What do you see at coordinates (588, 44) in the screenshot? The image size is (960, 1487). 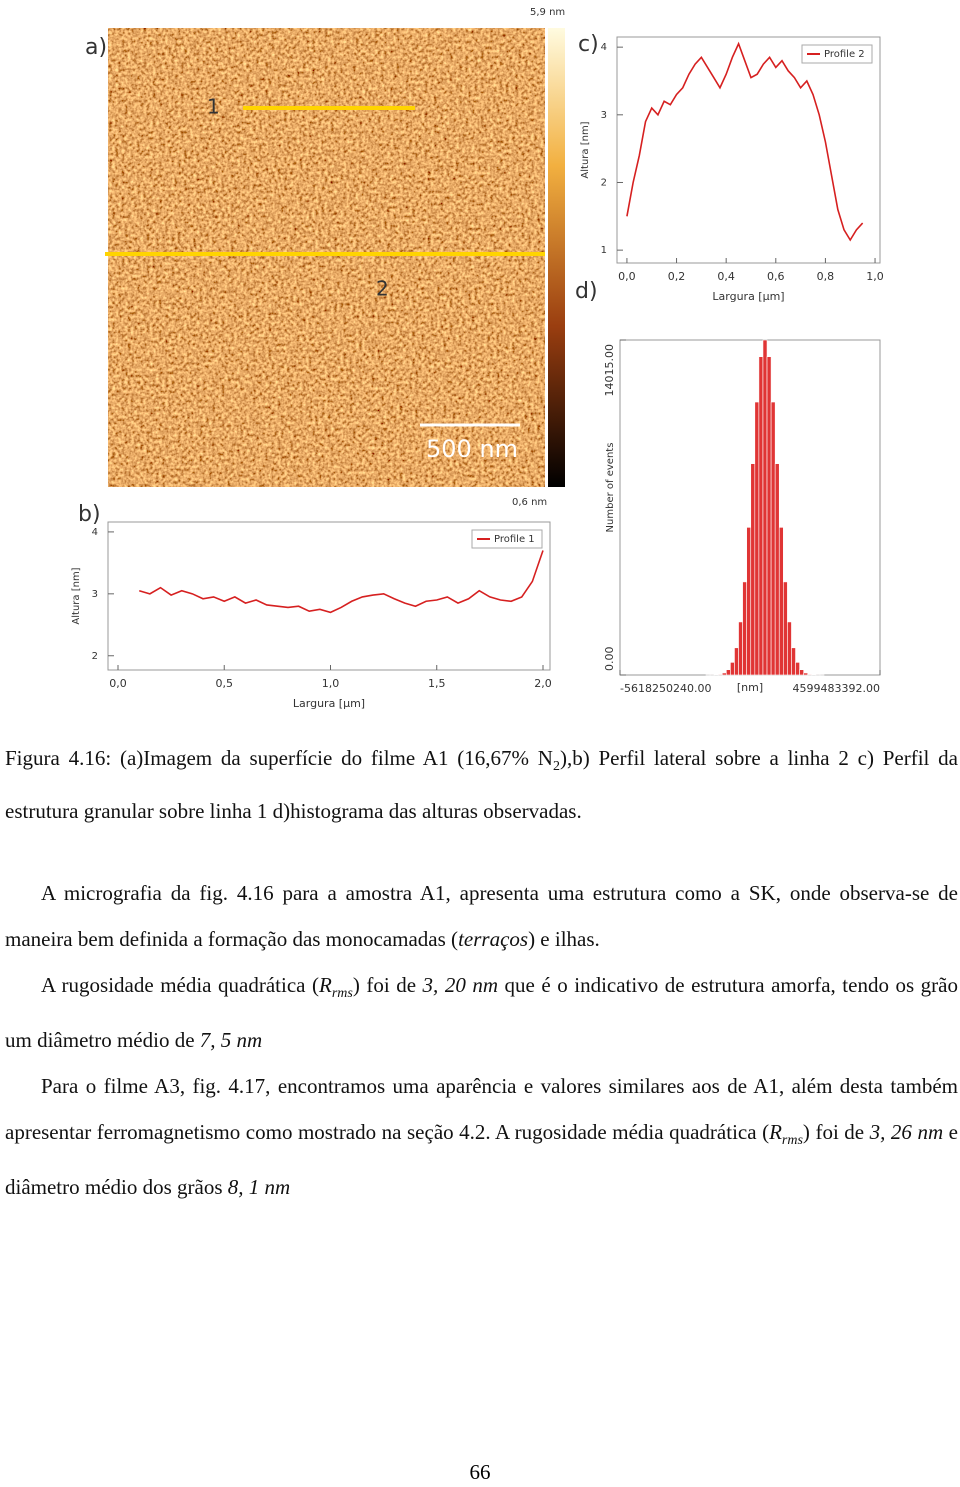 I see `panel-label: c)` at bounding box center [588, 44].